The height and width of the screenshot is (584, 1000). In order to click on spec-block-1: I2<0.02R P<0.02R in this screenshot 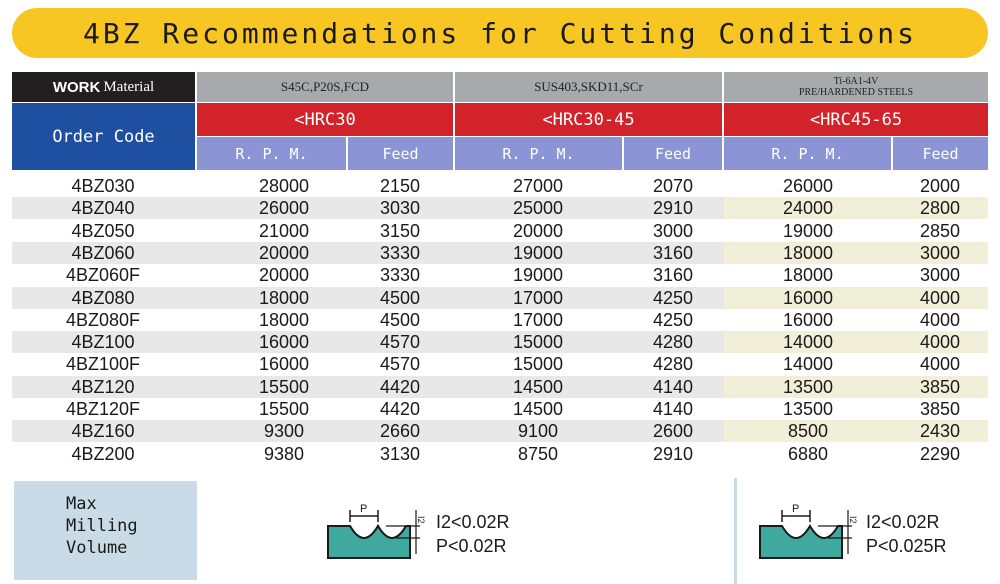, I will do `click(473, 534)`.